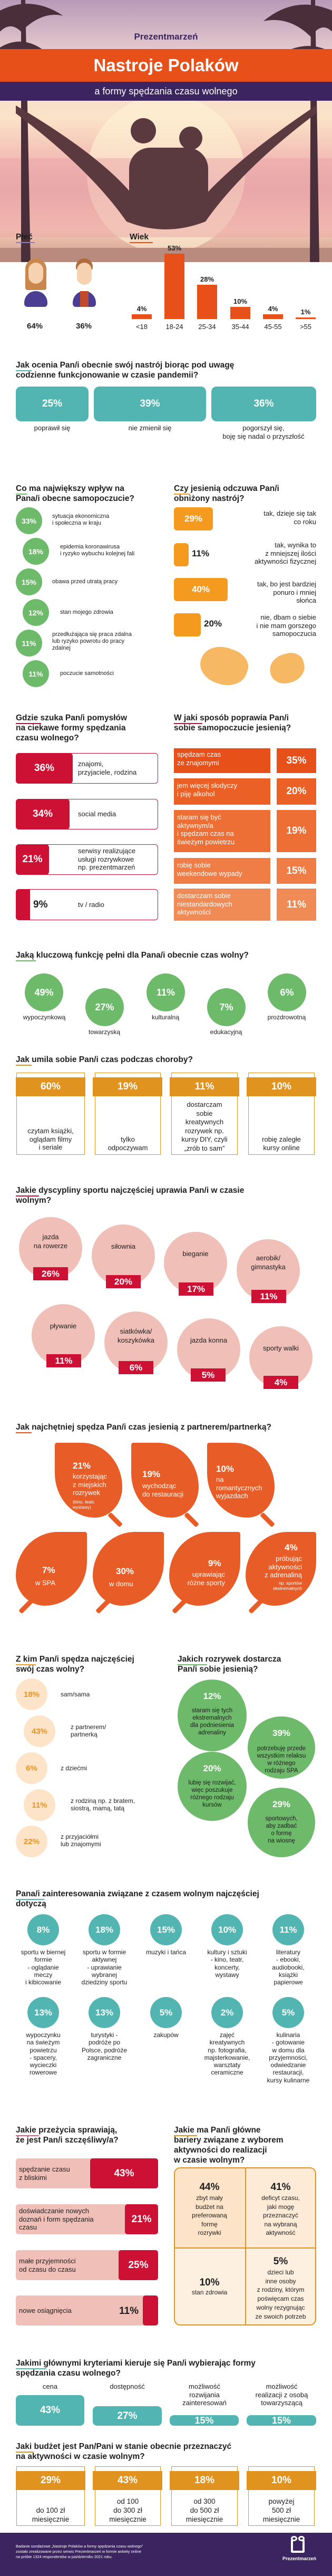 The height and width of the screenshot is (2576, 332). Describe the element at coordinates (87, 2310) in the screenshot. I see `happiness-row` at that location.